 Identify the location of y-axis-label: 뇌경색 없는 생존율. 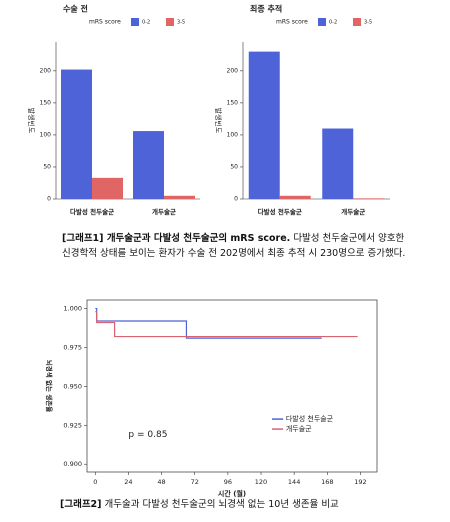
(49, 386).